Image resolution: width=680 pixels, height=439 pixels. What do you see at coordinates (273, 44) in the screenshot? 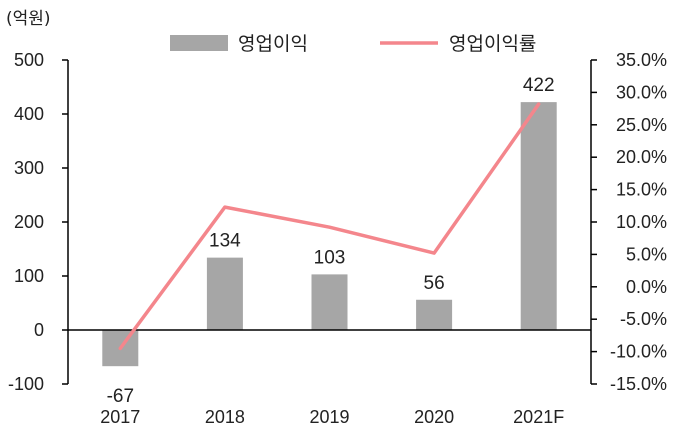
I see `legend-bar-label: 영업이익` at bounding box center [273, 44].